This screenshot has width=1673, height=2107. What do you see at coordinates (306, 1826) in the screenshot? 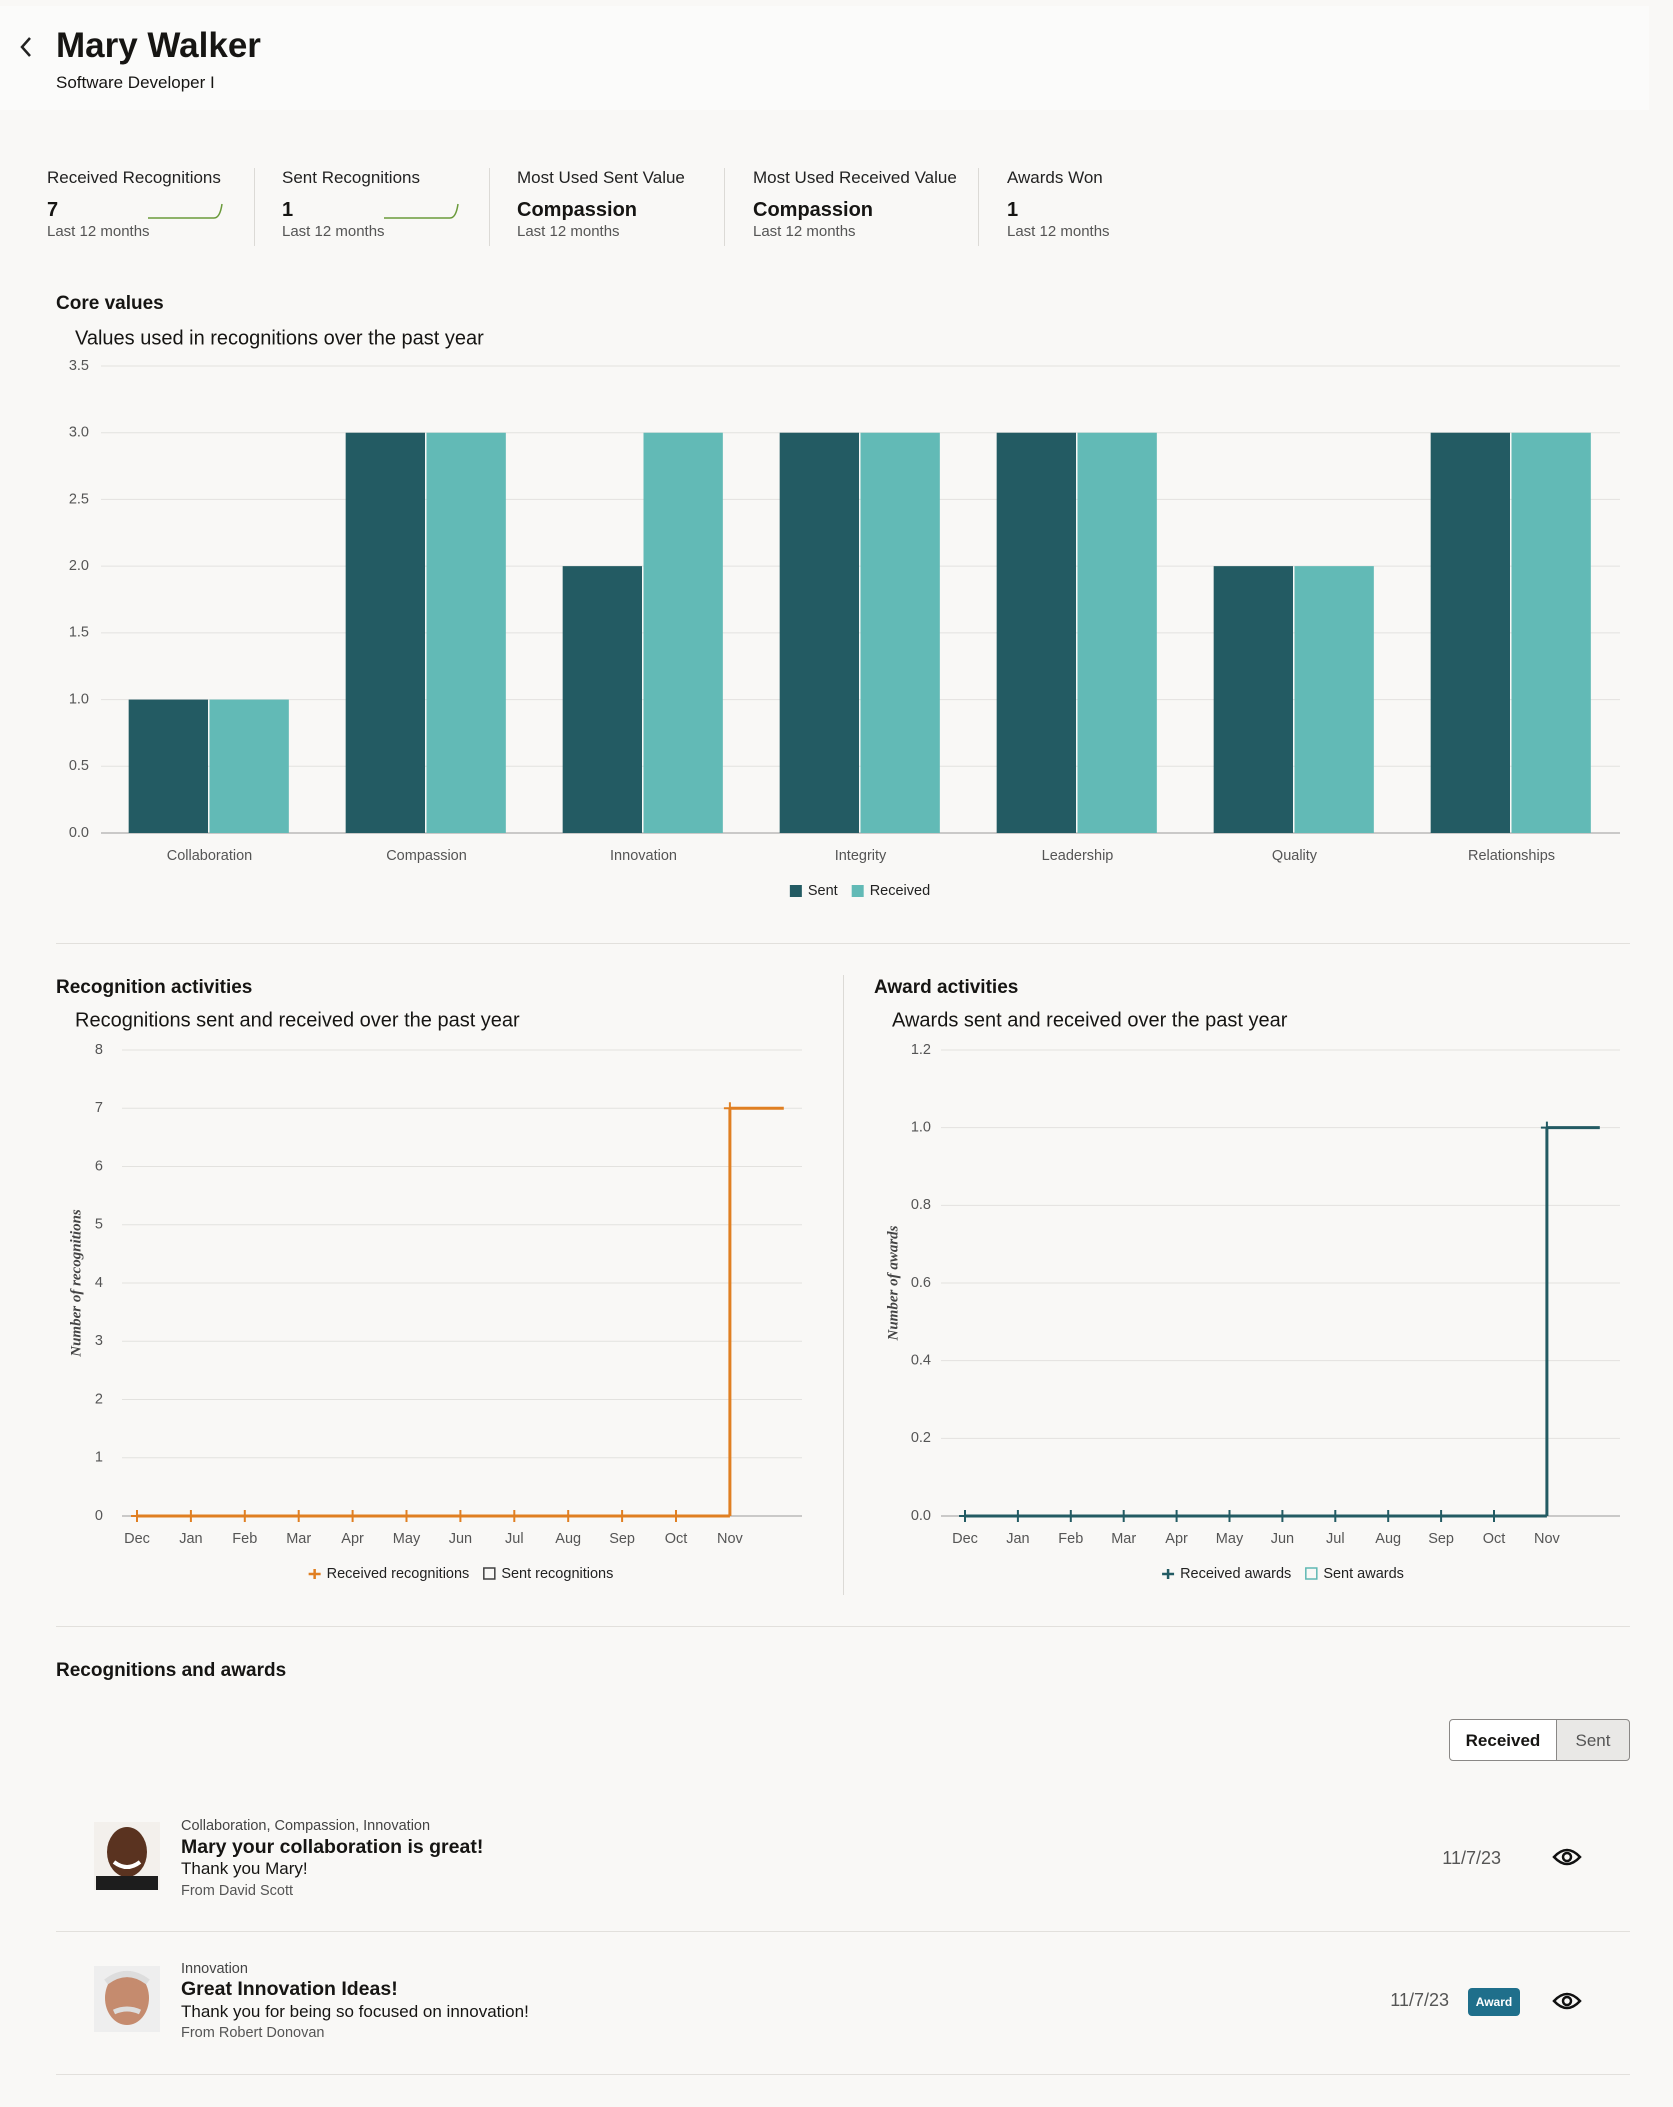
I see `item-values: Collaboration, Compassion, Innovation` at bounding box center [306, 1826].